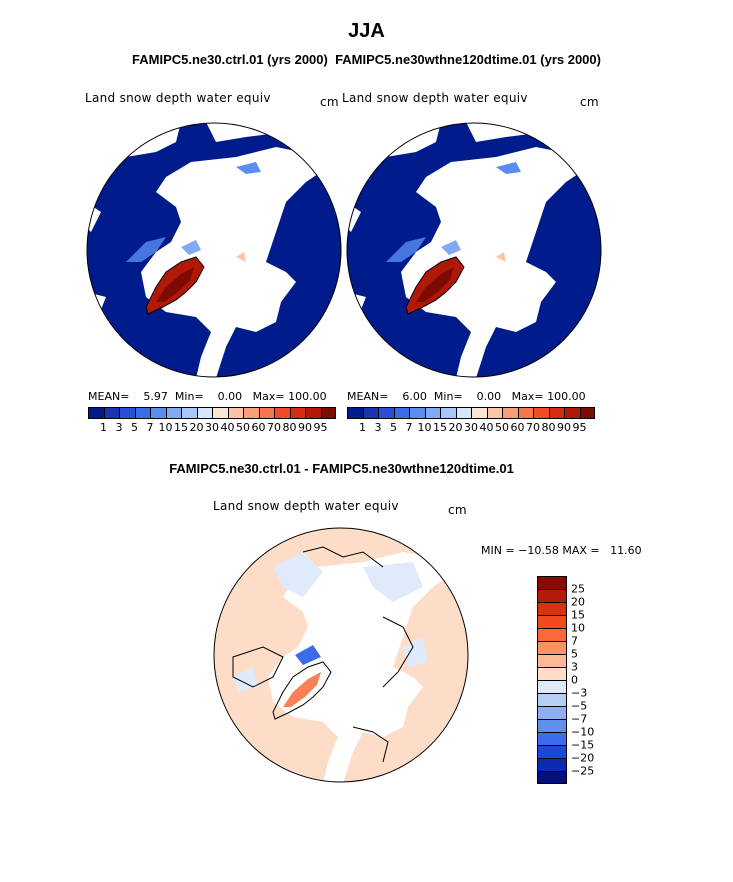 The image size is (733, 882). Describe the element at coordinates (583, 758) in the screenshot. I see `colorbar-tick-label: −20` at that location.